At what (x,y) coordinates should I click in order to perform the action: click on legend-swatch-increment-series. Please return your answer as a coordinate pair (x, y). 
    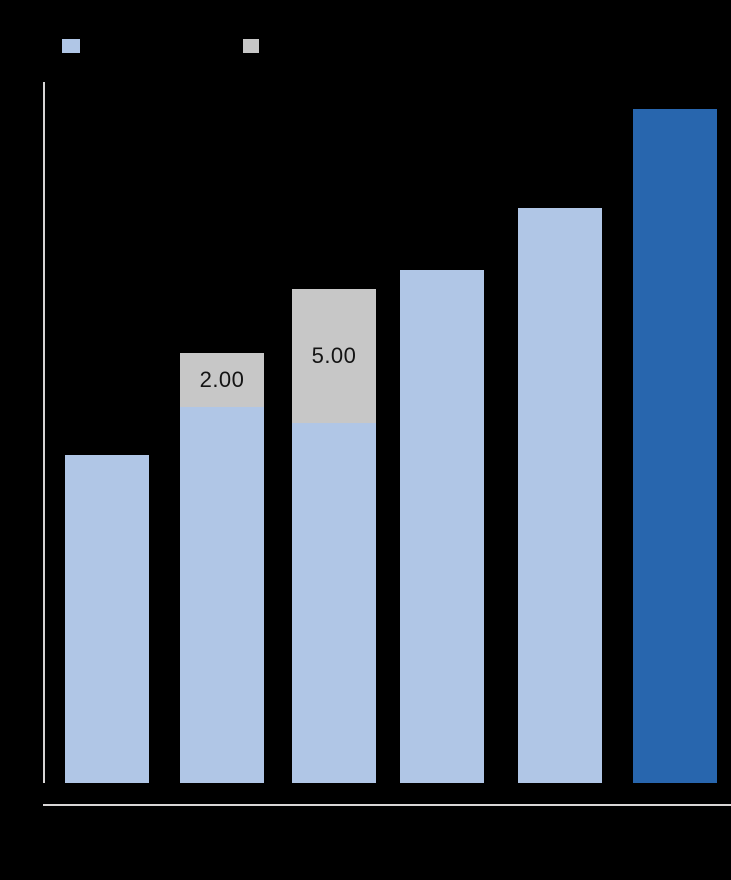
    Looking at the image, I should click on (251, 46).